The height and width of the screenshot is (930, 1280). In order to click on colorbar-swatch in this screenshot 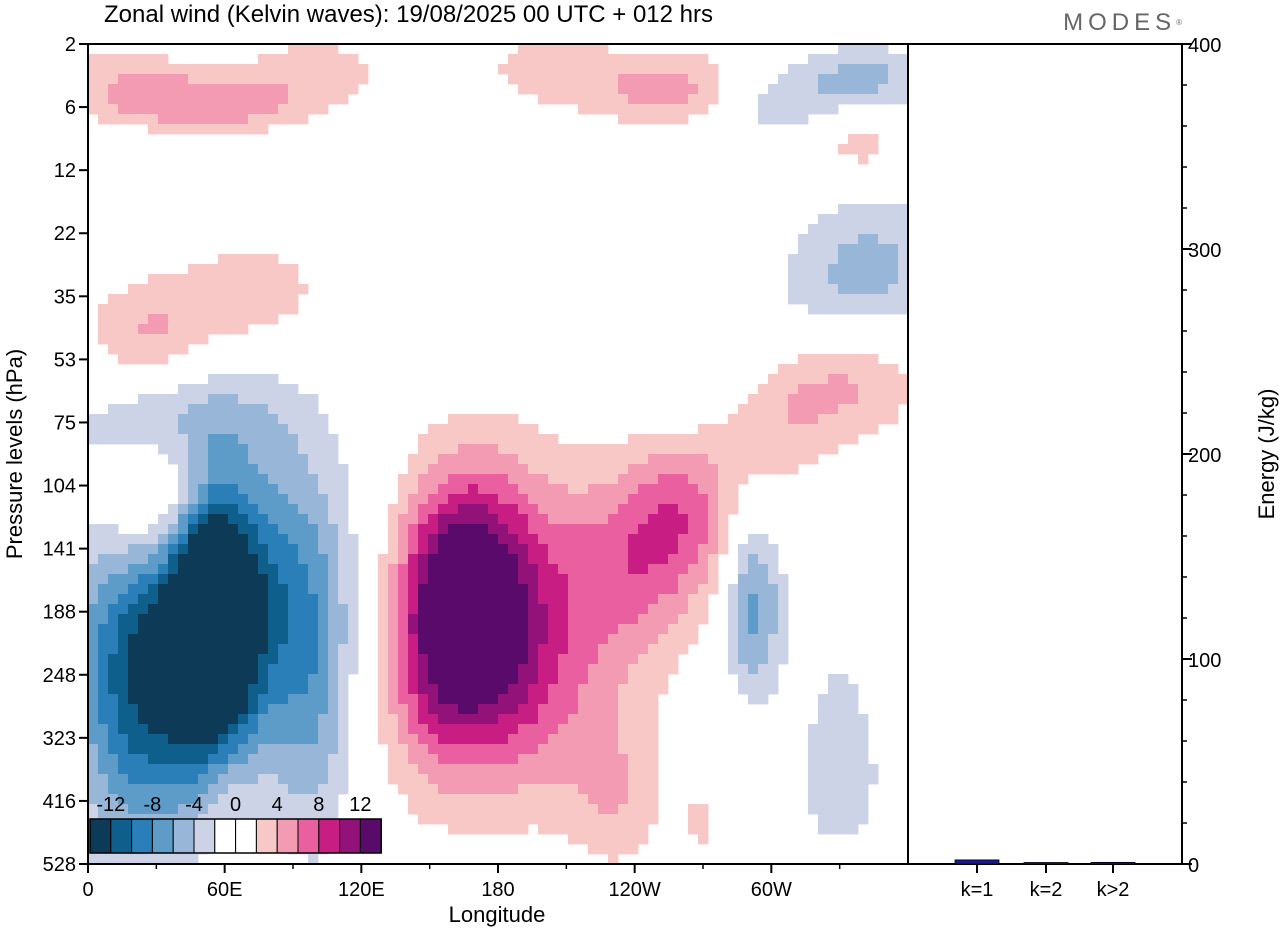, I will do `click(287, 836)`.